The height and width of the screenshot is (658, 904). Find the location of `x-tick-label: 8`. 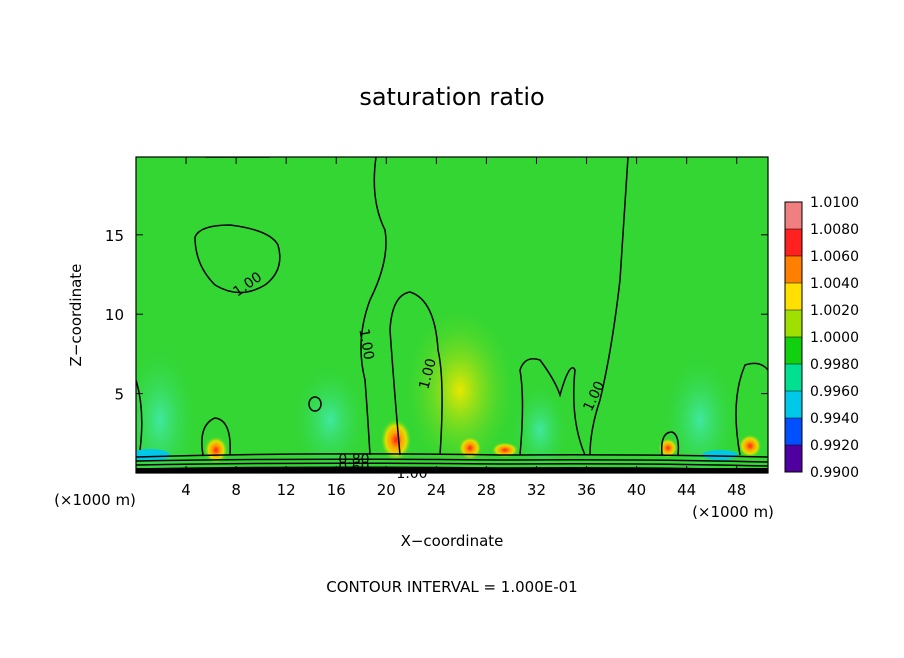

x-tick-label: 8 is located at coordinates (236, 490).